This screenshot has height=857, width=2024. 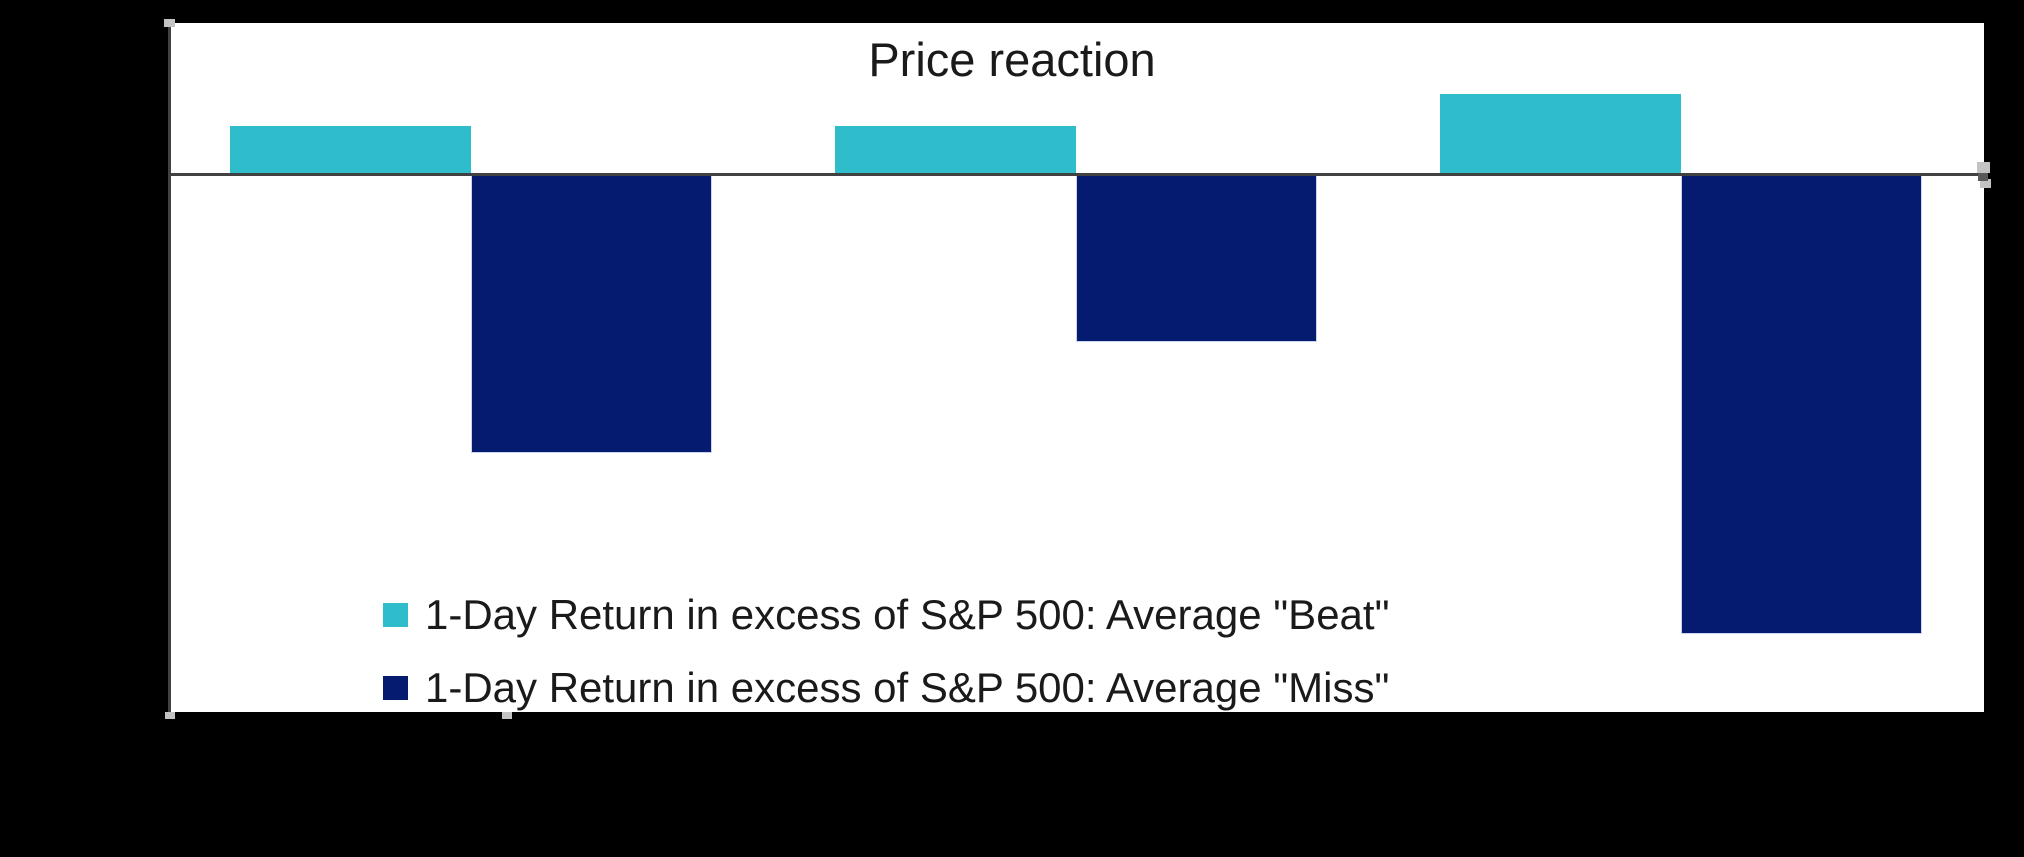 I want to click on axis-tick-bottom-mid, so click(x=507, y=715).